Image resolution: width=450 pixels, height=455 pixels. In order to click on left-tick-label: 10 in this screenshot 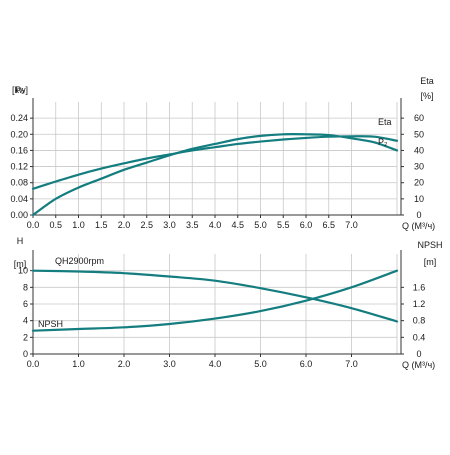, I will do `click(23, 271)`.